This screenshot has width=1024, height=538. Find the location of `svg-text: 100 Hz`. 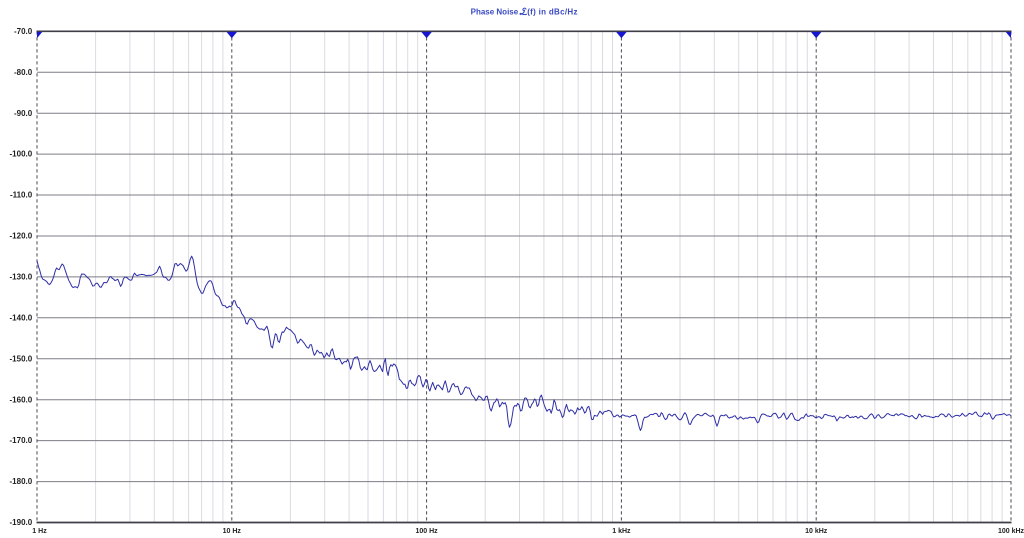

svg-text: 100 Hz is located at coordinates (427, 531).